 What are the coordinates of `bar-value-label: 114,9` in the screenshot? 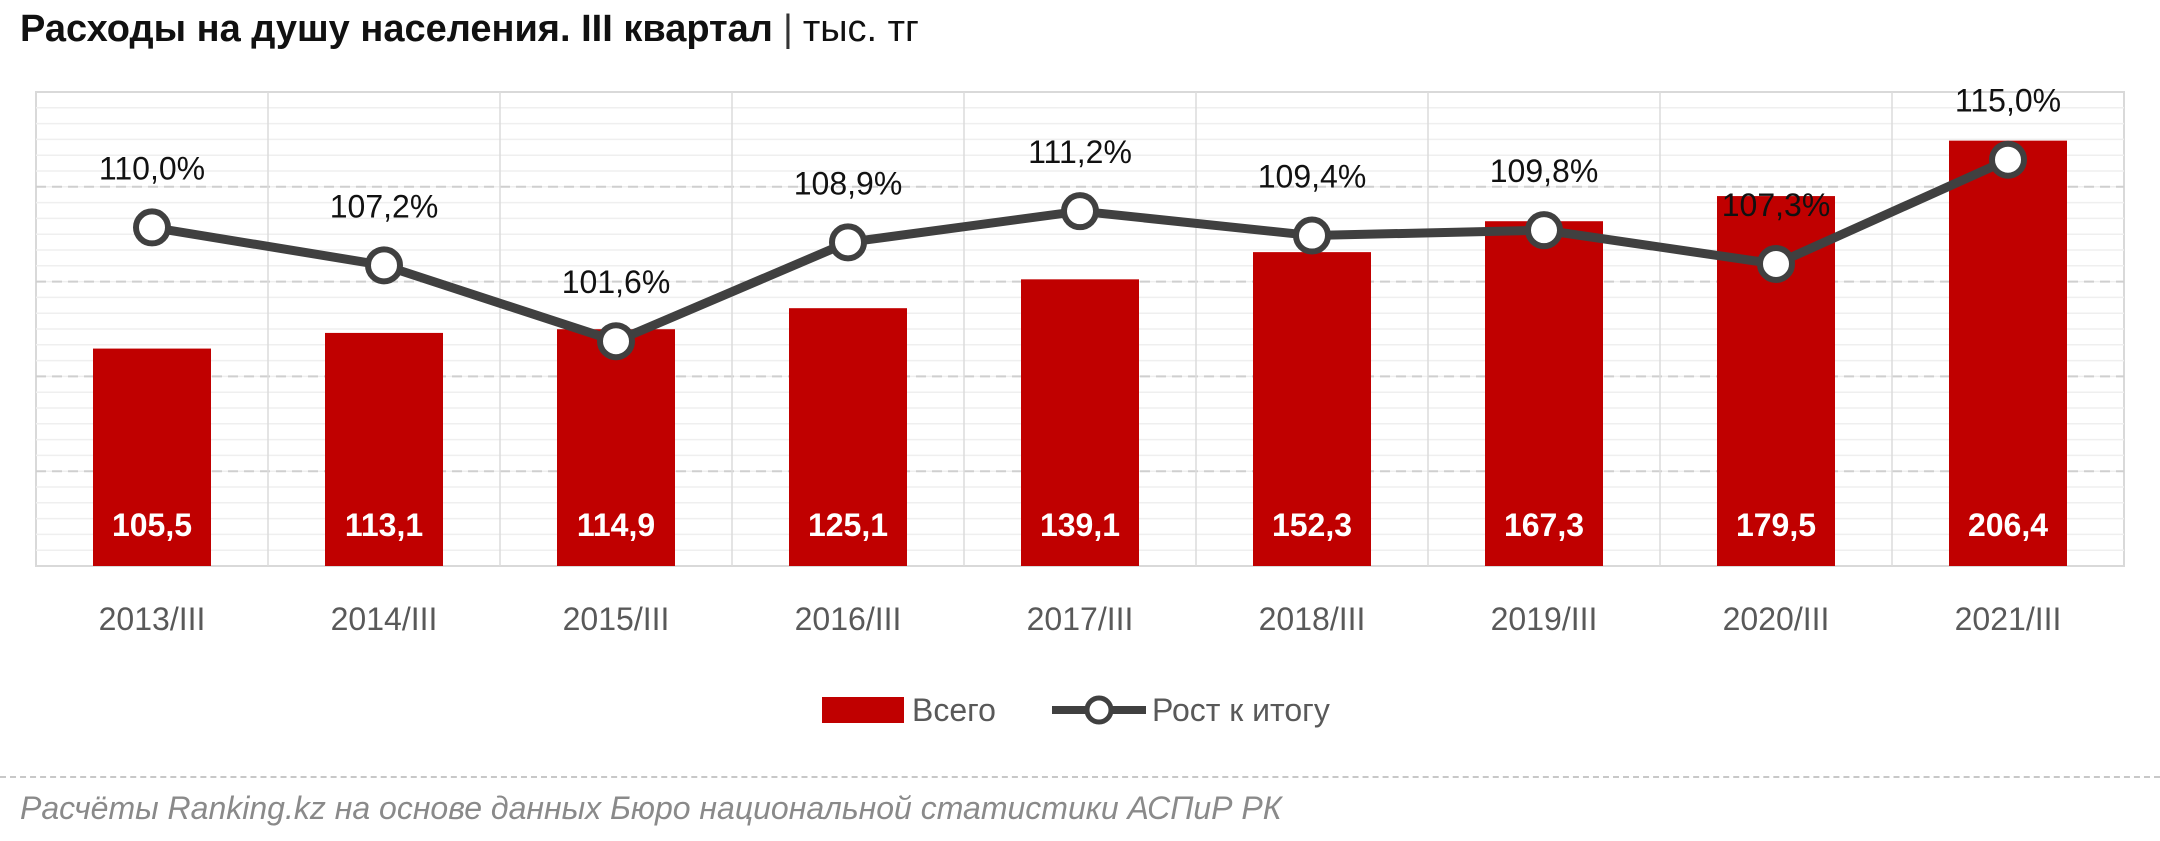 It's located at (616, 525).